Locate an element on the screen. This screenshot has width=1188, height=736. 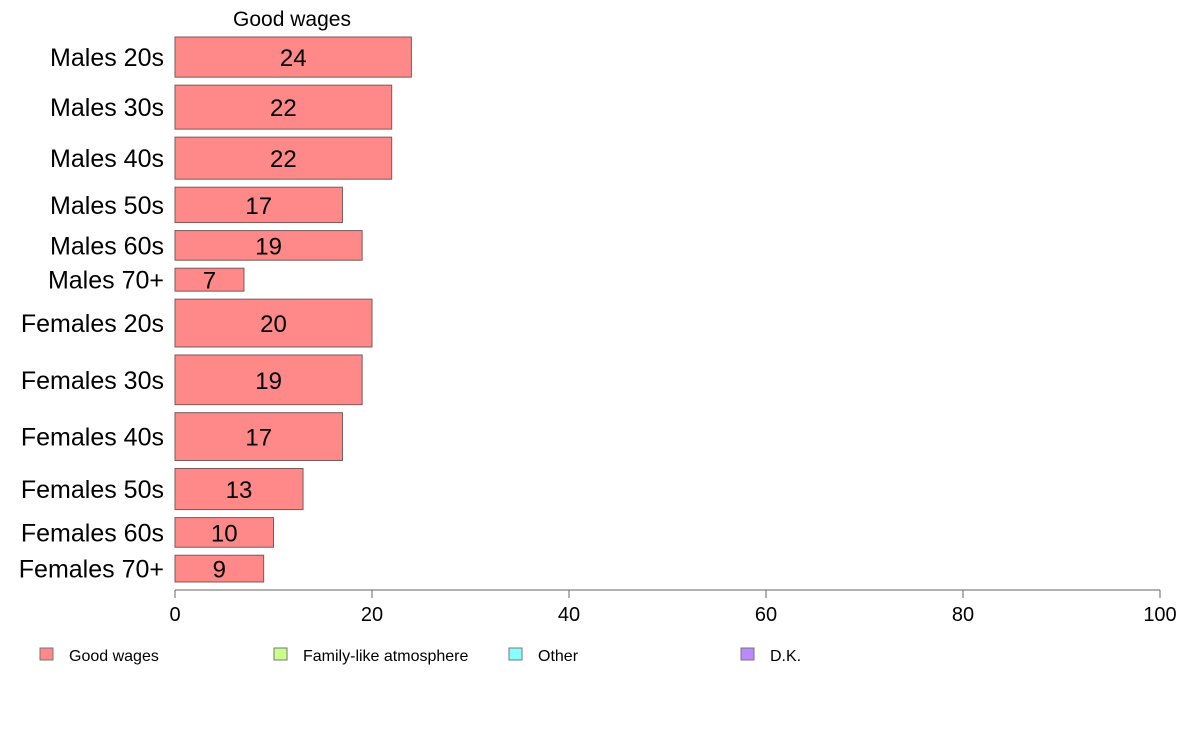
x-tick-label: 40 is located at coordinates (569, 615).